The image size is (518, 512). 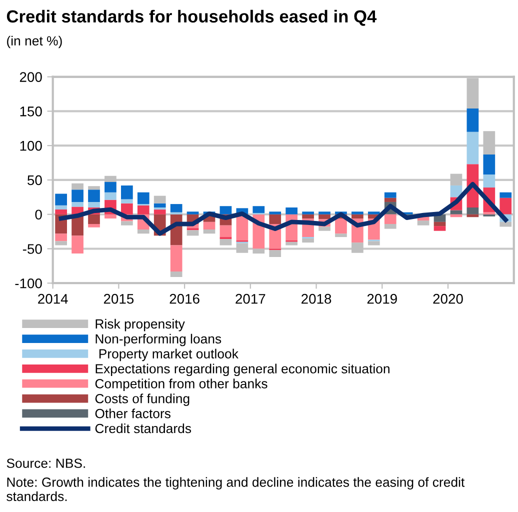 I want to click on legend-label: Property market outlook, so click(x=168, y=355).